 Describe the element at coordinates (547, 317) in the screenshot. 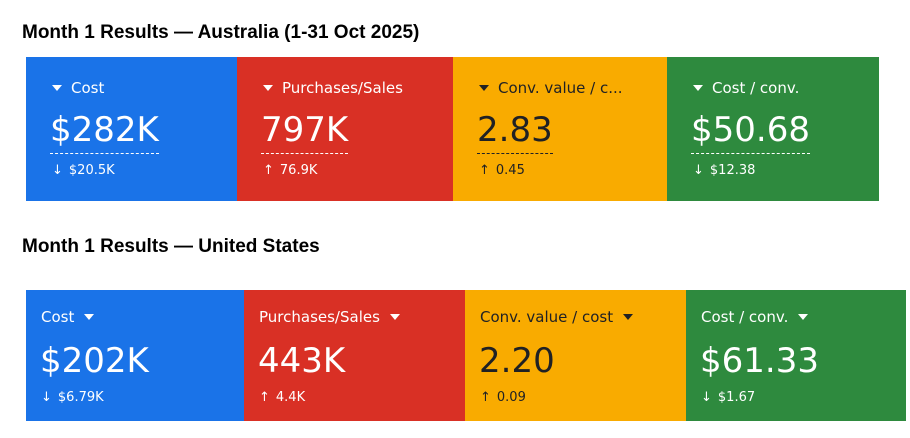

I see `scorecard-label-text: Conv. value / cost` at that location.